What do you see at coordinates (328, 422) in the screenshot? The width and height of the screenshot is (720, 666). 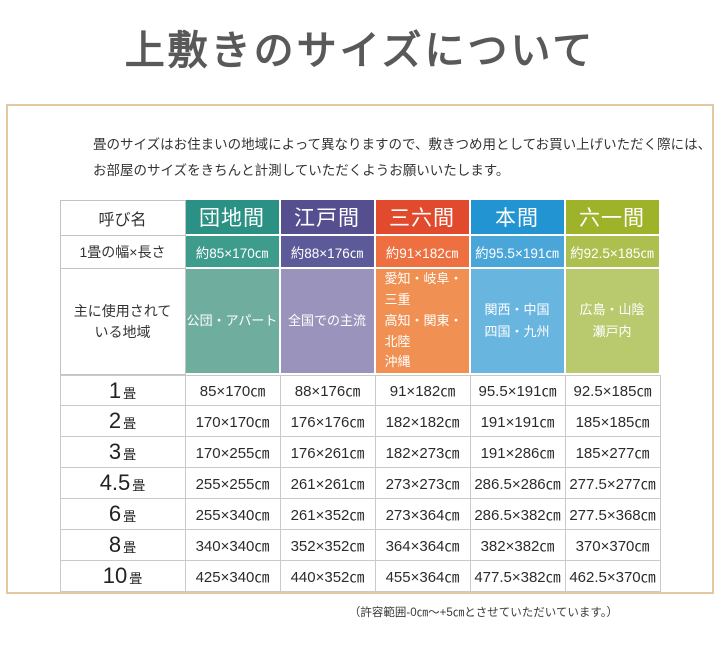 I see `size-cell: 176×176㎝` at bounding box center [328, 422].